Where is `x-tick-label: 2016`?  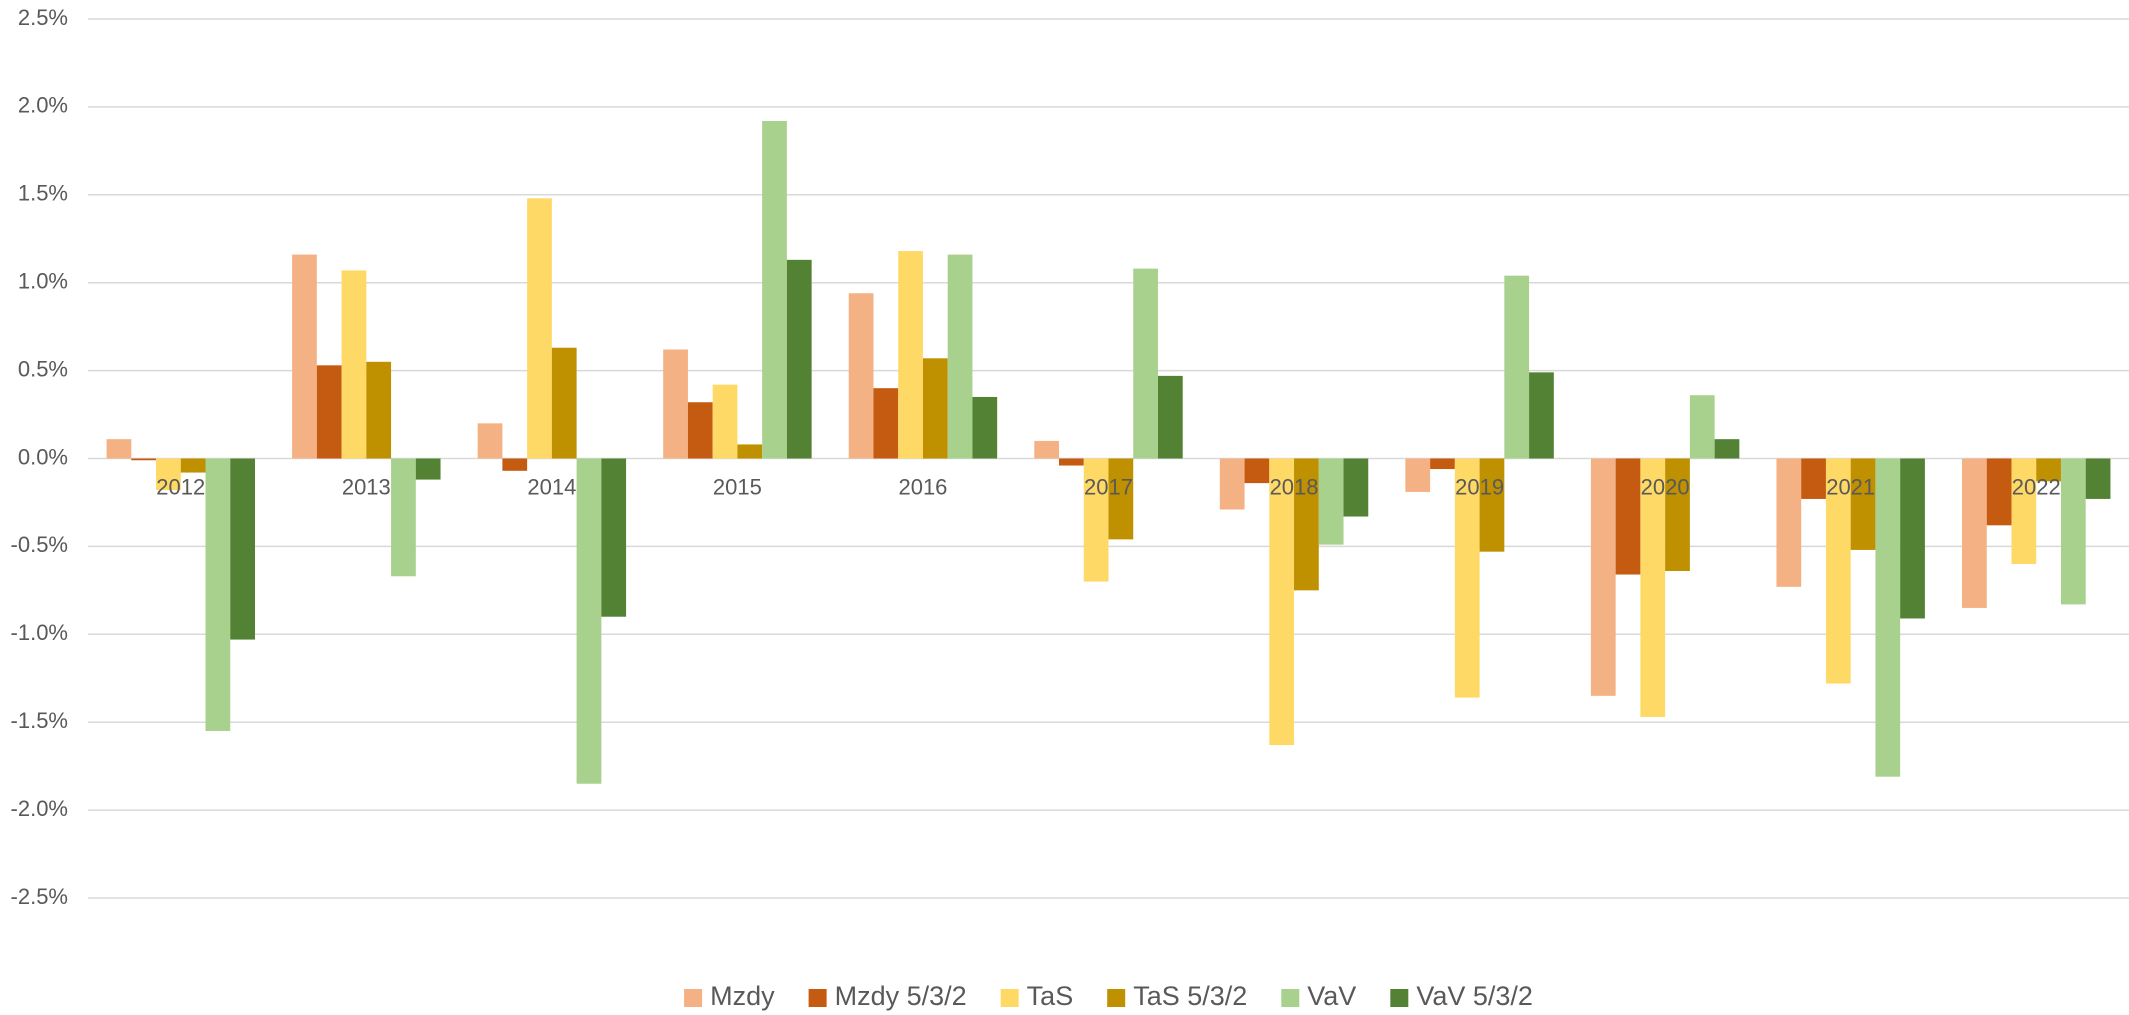
x-tick-label: 2016 is located at coordinates (922, 486).